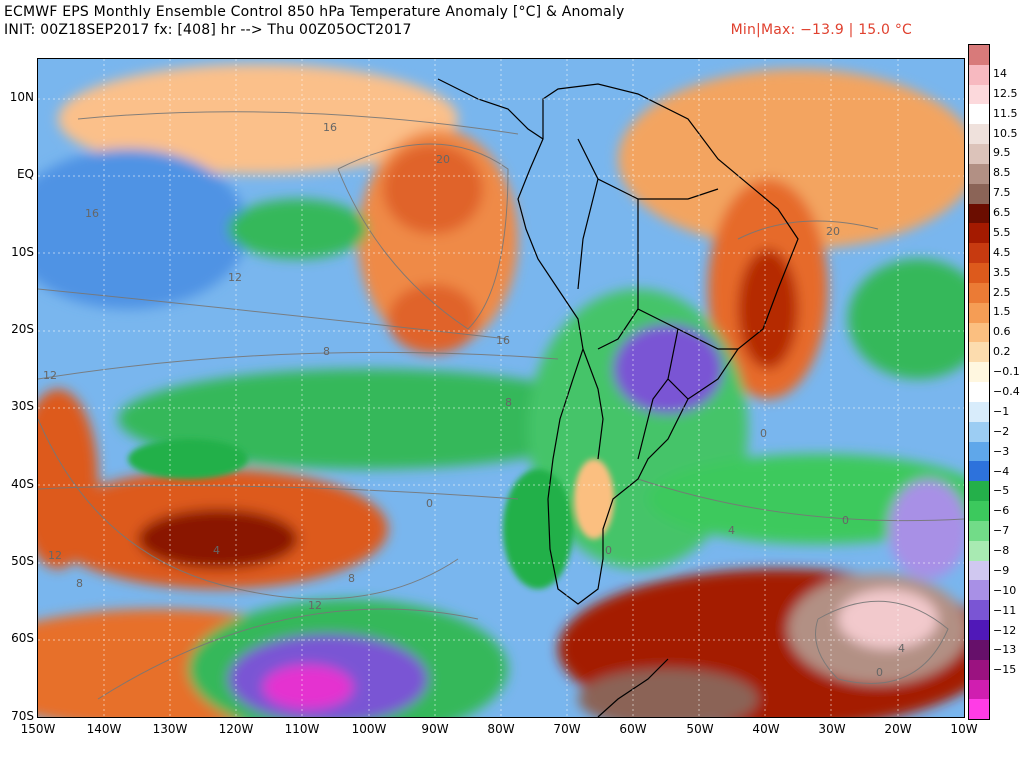 The image size is (1024, 768). What do you see at coordinates (1006, 391) in the screenshot?
I see `color-scale-label: −0.4` at bounding box center [1006, 391].